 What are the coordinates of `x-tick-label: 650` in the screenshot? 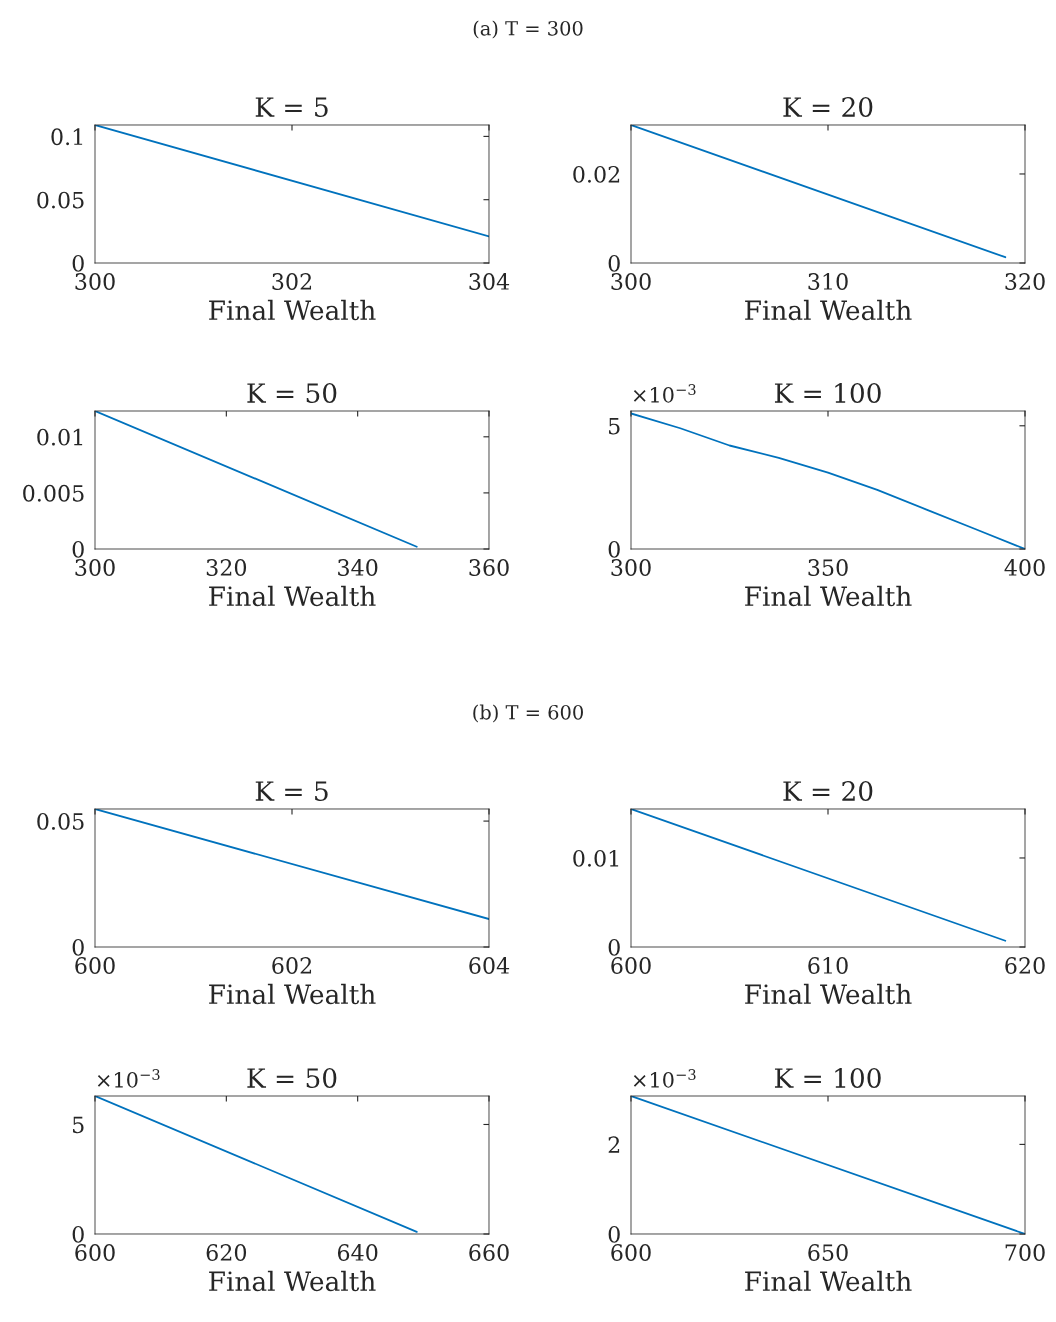 It's located at (828, 1252).